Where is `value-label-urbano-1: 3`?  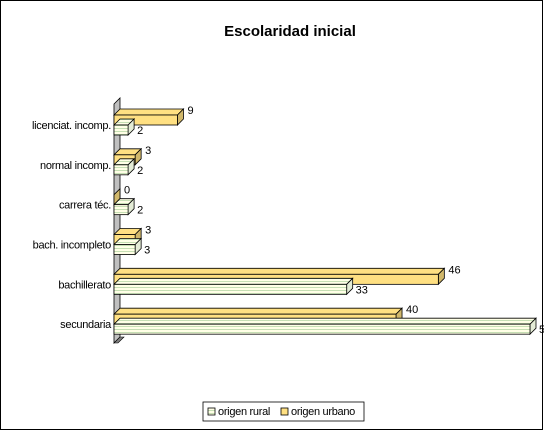 value-label-urbano-1: 3 is located at coordinates (148, 151).